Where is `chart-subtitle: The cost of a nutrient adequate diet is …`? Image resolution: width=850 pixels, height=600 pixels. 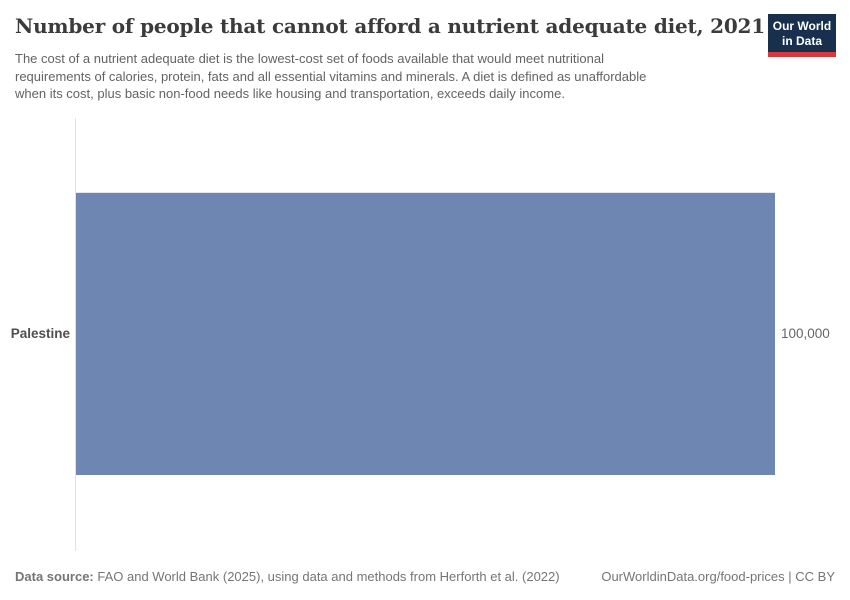
chart-subtitle: The cost of a nutrient adequate diet is … is located at coordinates (330, 76).